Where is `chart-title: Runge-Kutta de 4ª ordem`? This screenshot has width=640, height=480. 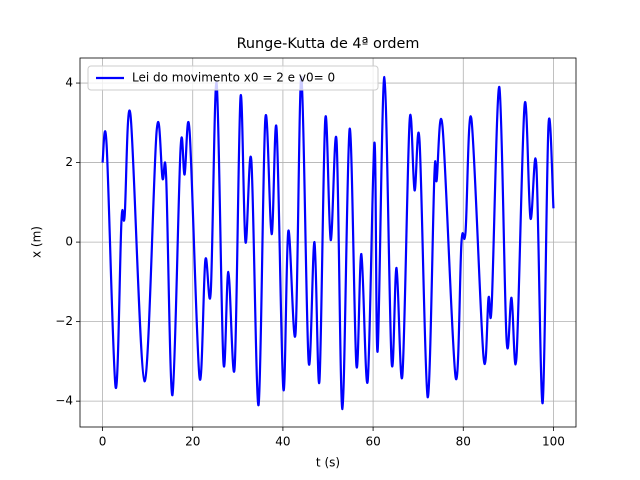 chart-title: Runge-Kutta de 4ª ordem is located at coordinates (328, 44).